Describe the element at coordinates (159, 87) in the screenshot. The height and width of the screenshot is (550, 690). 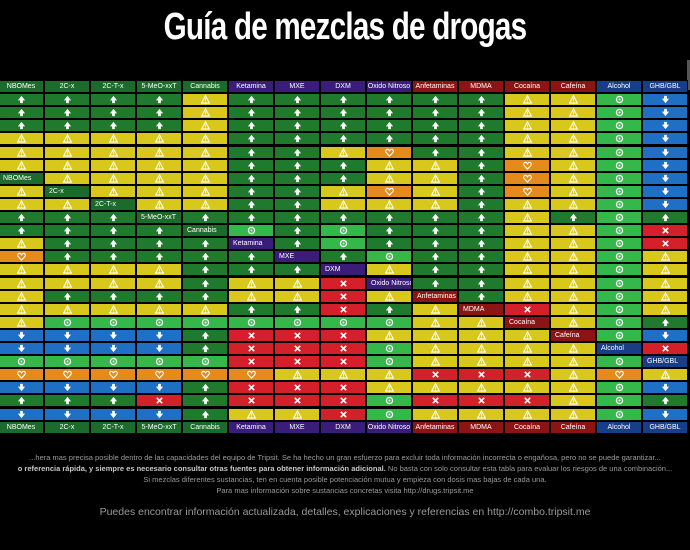
I see `column-header: 5-MeO-xxT` at that location.